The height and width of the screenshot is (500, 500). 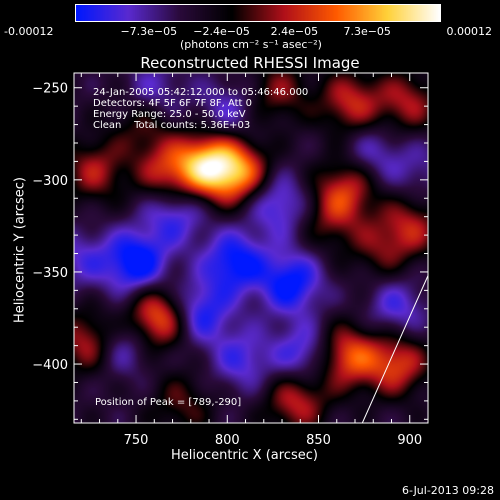 What do you see at coordinates (227, 440) in the screenshot?
I see `x-tick-label: 800` at bounding box center [227, 440].